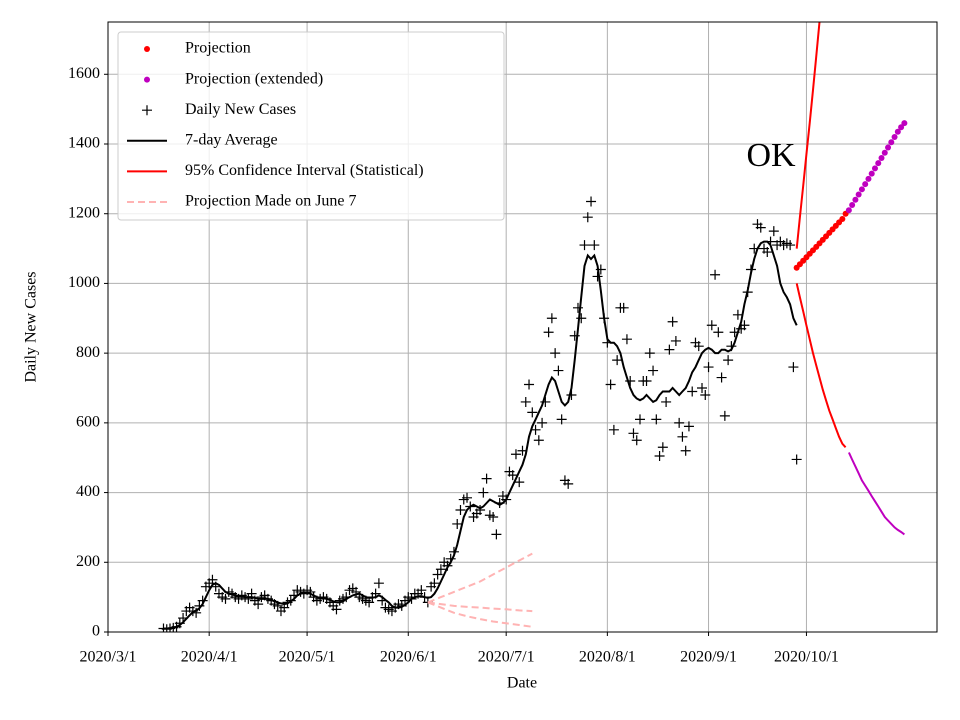 The width and height of the screenshot is (960, 720). What do you see at coordinates (84, 212) in the screenshot?
I see `y-tick-label: 1200` at bounding box center [84, 212].